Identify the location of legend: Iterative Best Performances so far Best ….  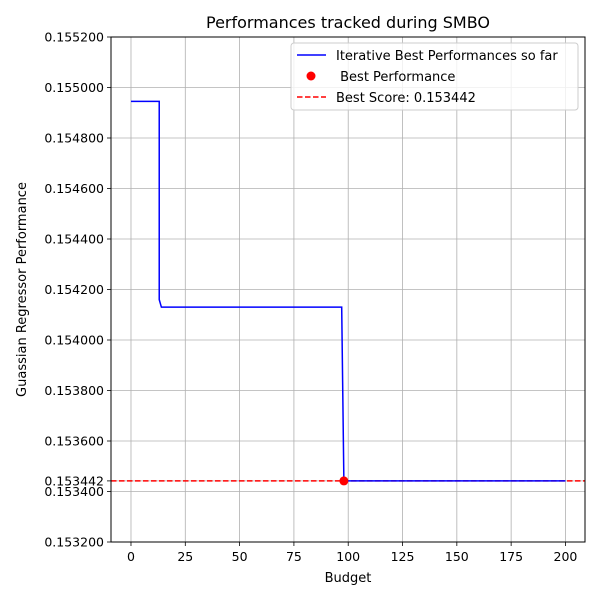
(434, 76).